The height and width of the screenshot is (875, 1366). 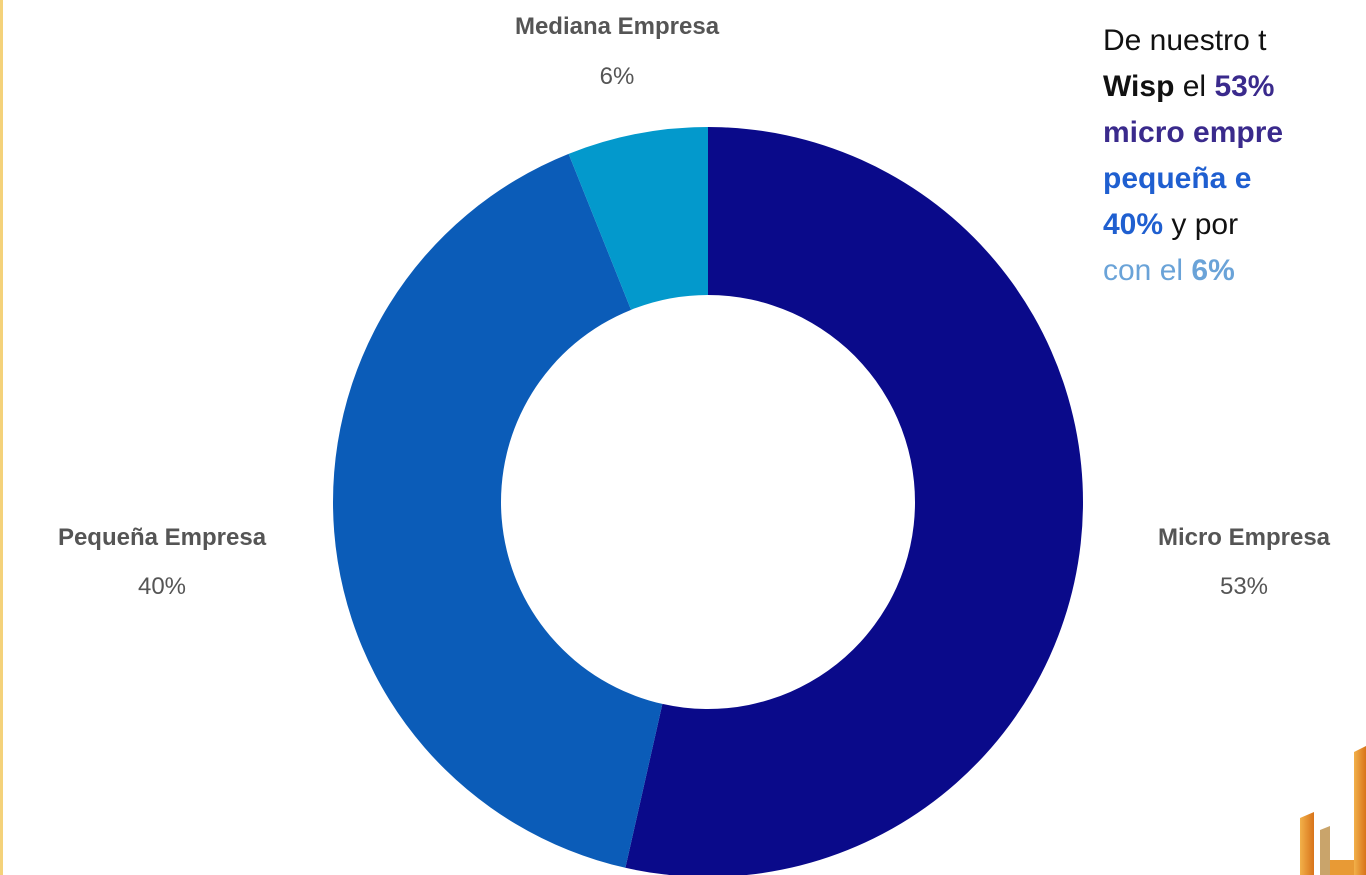 I want to click on description-line-2: Wisp el 53%, so click(x=1234, y=87).